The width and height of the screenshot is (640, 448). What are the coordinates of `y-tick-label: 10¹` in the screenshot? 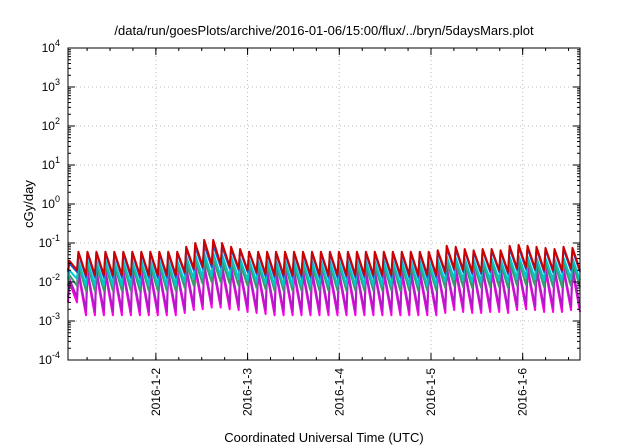 It's located at (51, 163).